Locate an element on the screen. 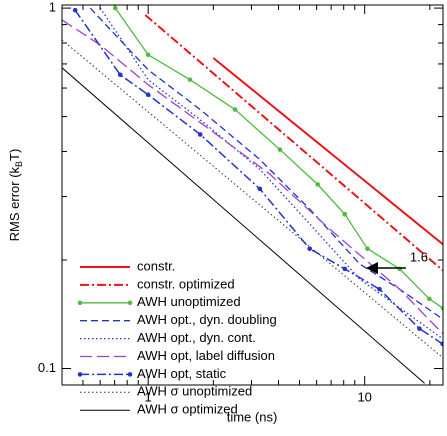  legend-label: AWH opt., dyn. cont. is located at coordinates (196, 337).